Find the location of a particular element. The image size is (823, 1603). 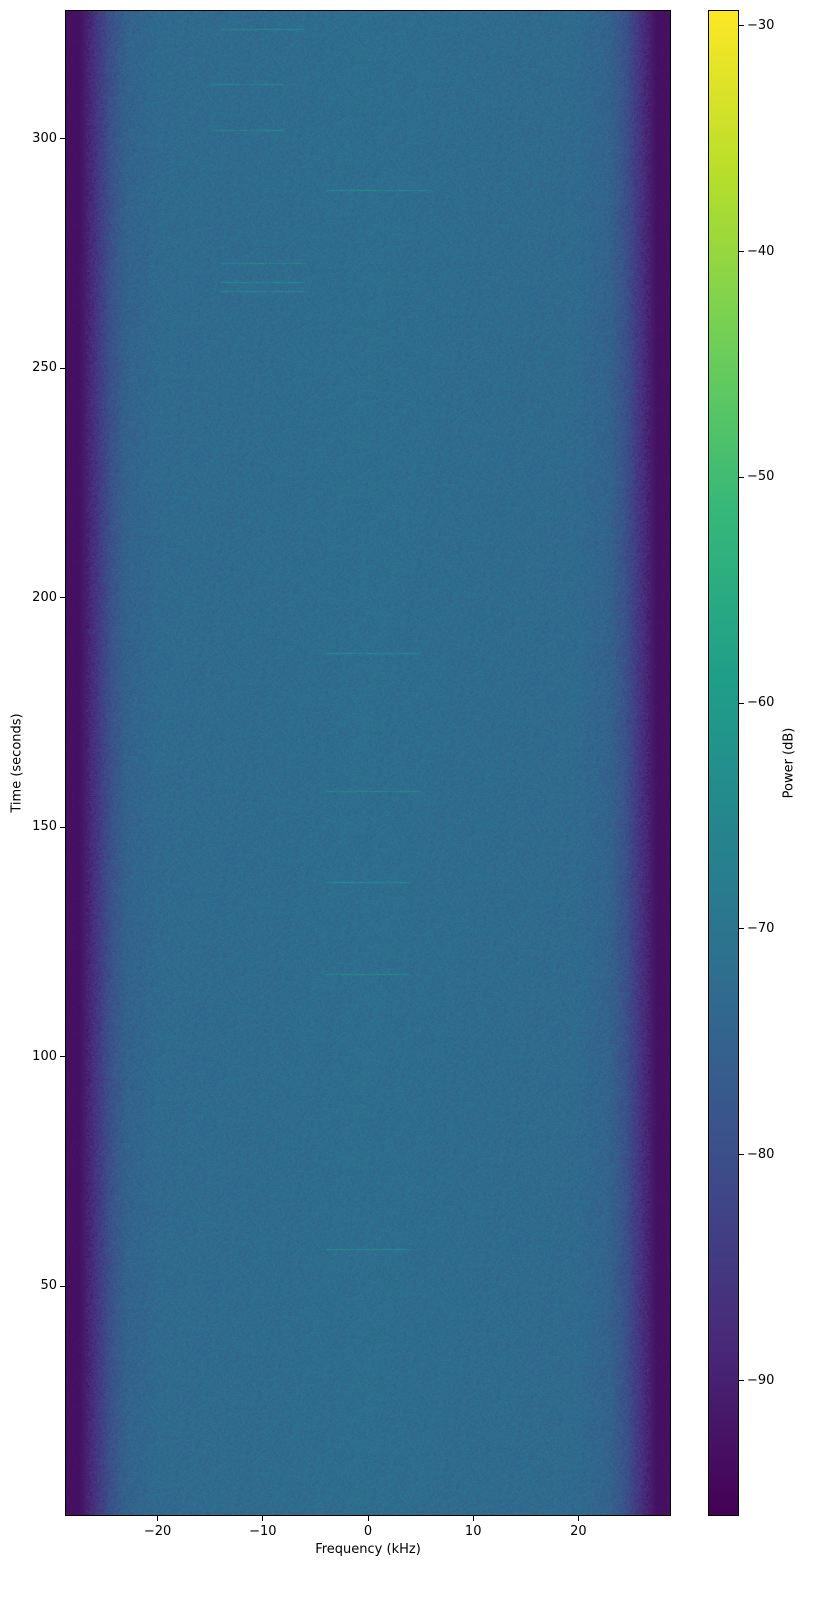

x-axis-label: Frequency (kHz) is located at coordinates (368, 1549).